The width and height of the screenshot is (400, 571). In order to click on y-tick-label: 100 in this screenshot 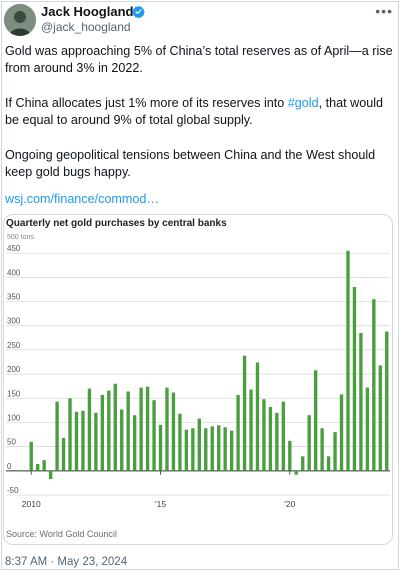, I will do `click(14, 417)`.